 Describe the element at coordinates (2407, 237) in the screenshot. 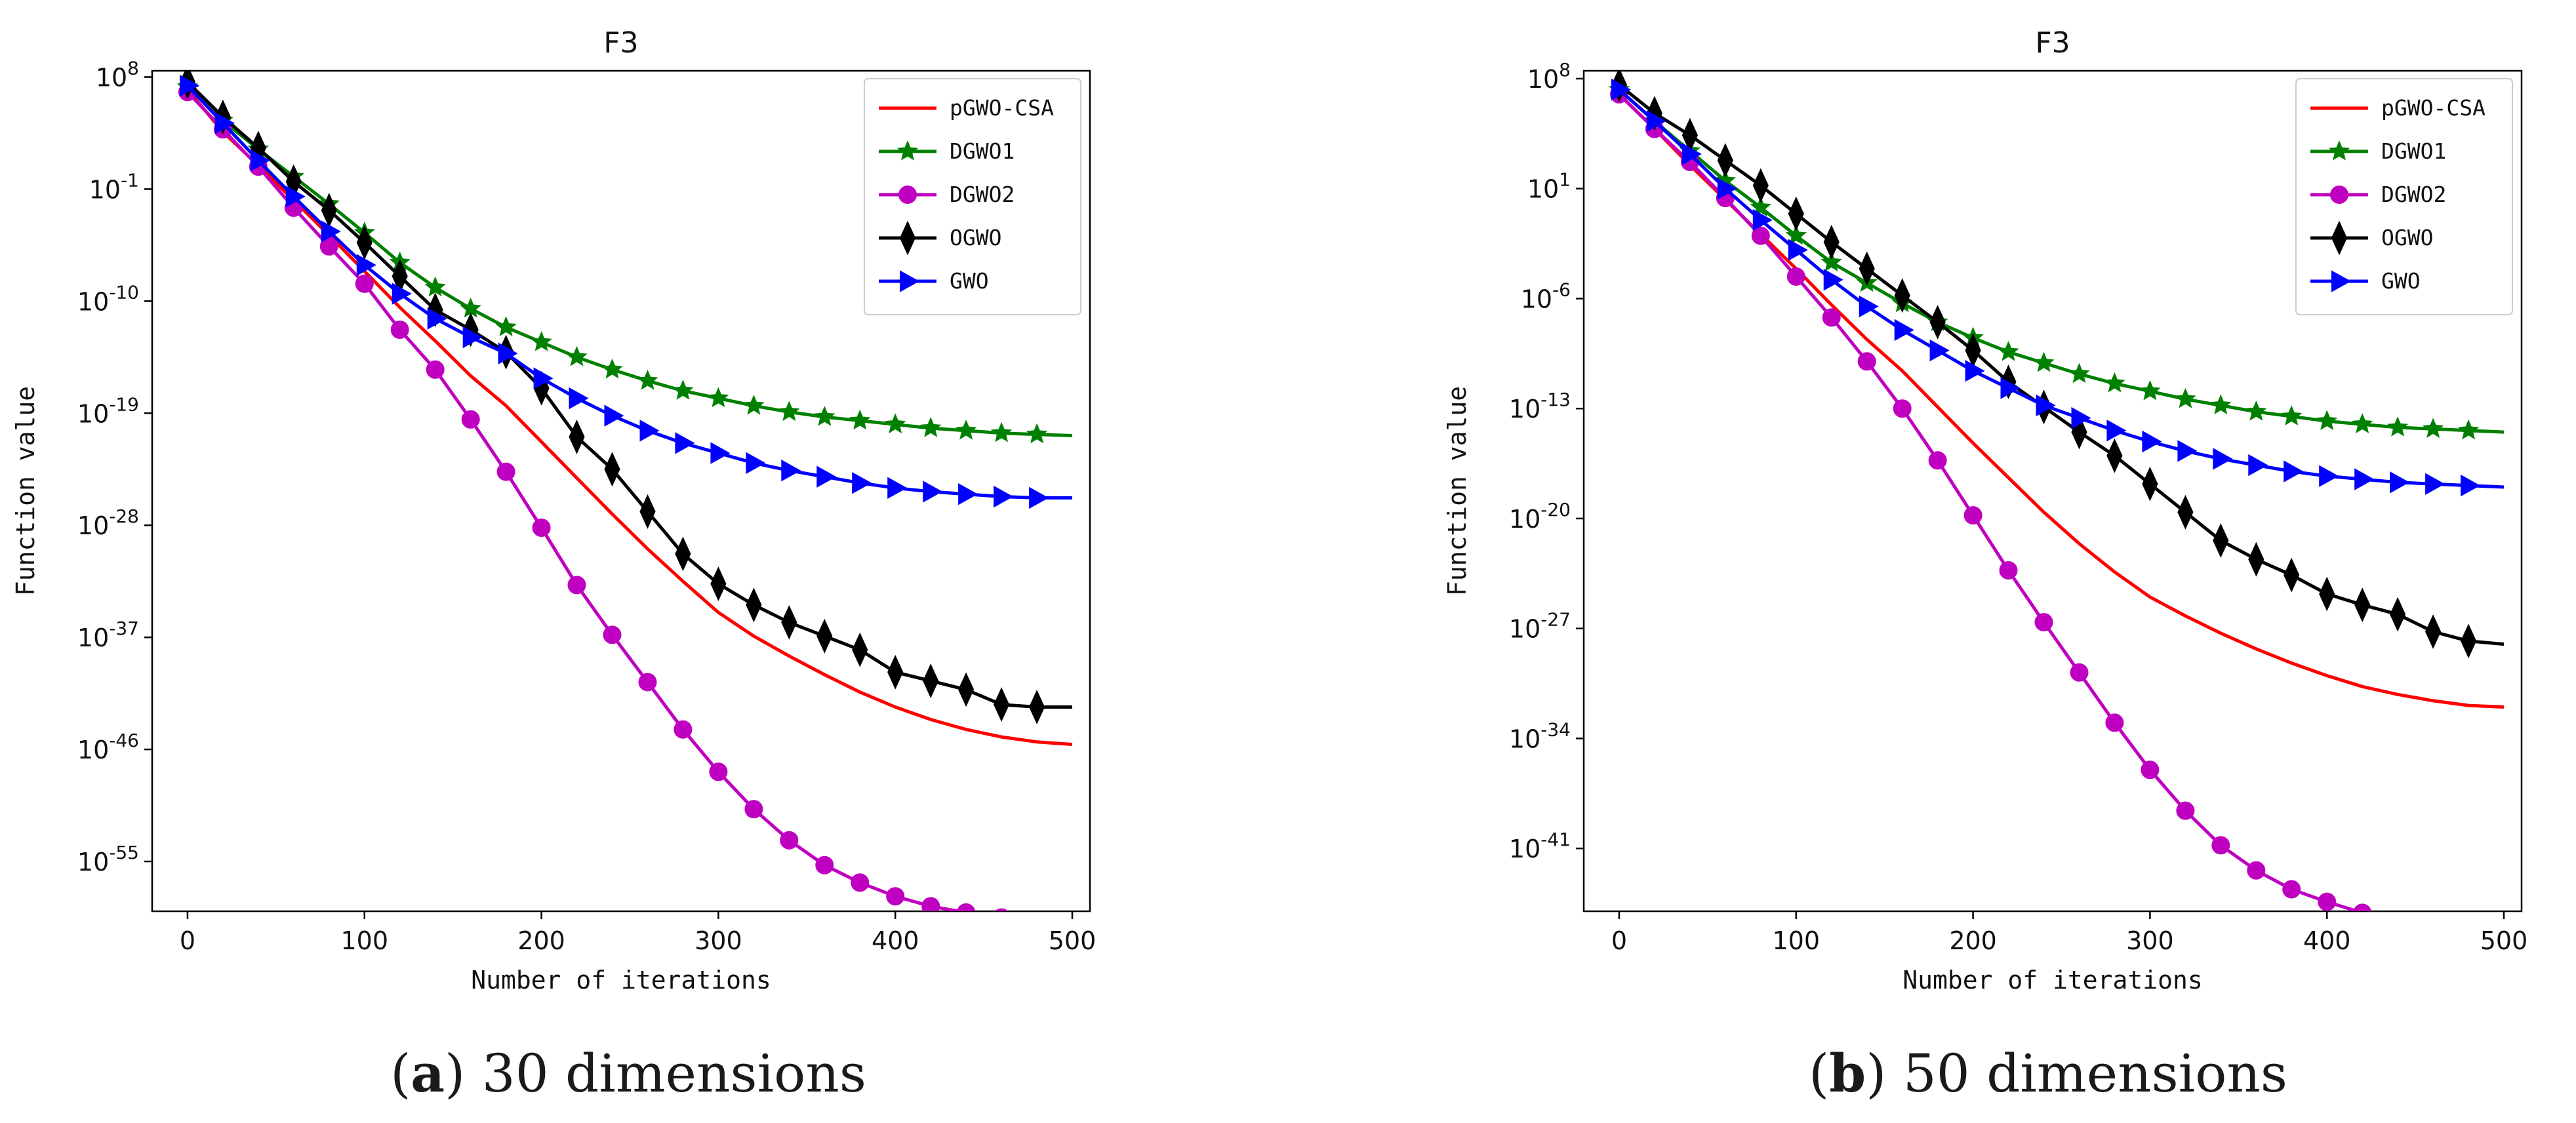

I see `legend-label: OGWO` at that location.